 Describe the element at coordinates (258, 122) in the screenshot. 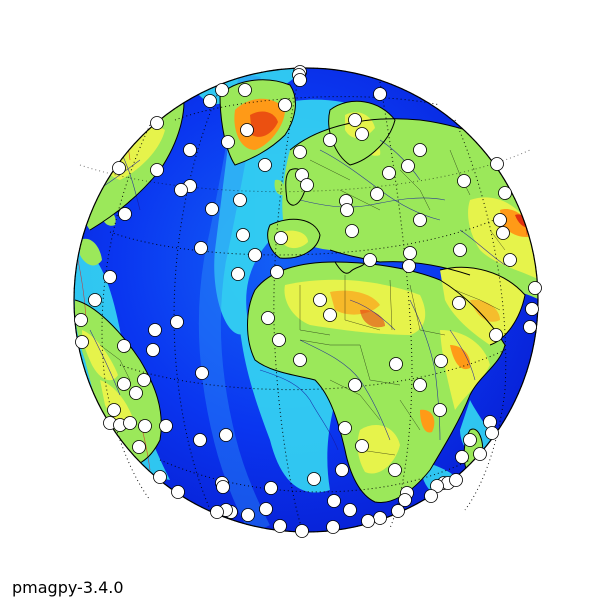

I see `greenland` at that location.